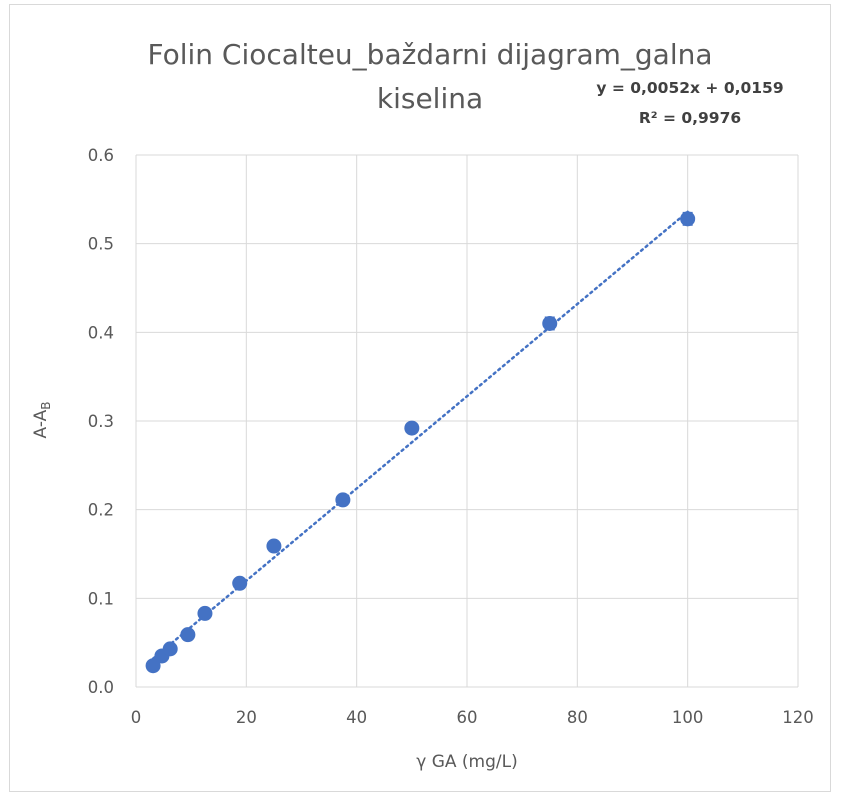 The height and width of the screenshot is (798, 842). I want to click on x-tick-label: 120, so click(798, 717).